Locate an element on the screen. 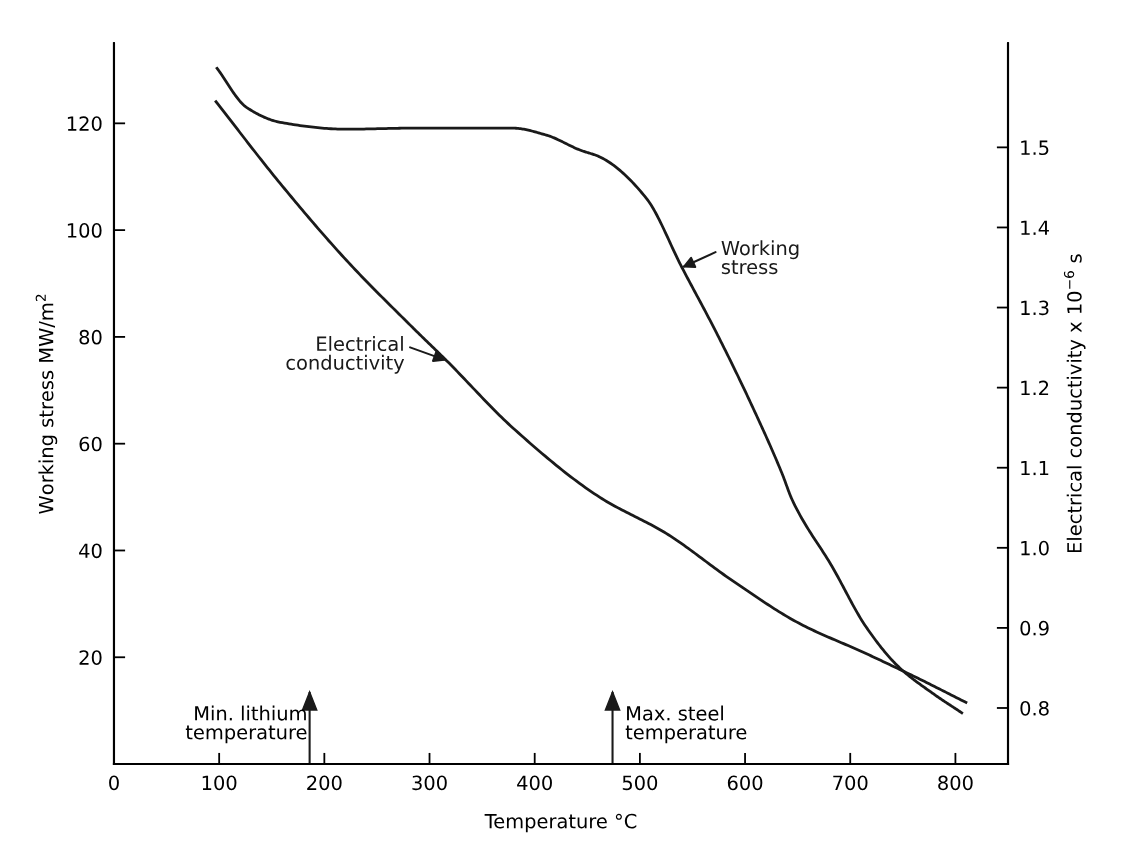  x-tick-label: 500 is located at coordinates (640, 783).